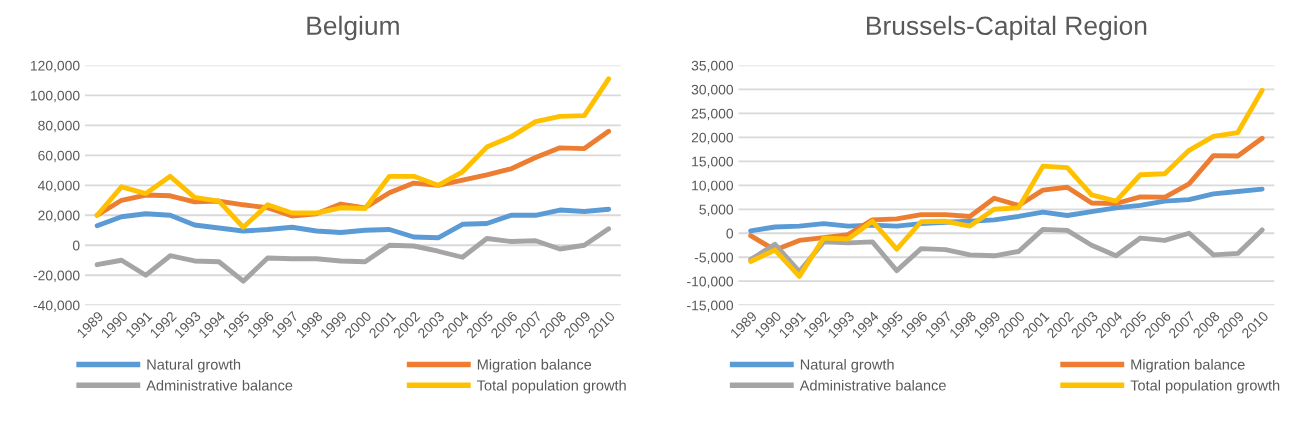  Describe the element at coordinates (714, 258) in the screenshot. I see `y-tick-label: -5,000` at that location.